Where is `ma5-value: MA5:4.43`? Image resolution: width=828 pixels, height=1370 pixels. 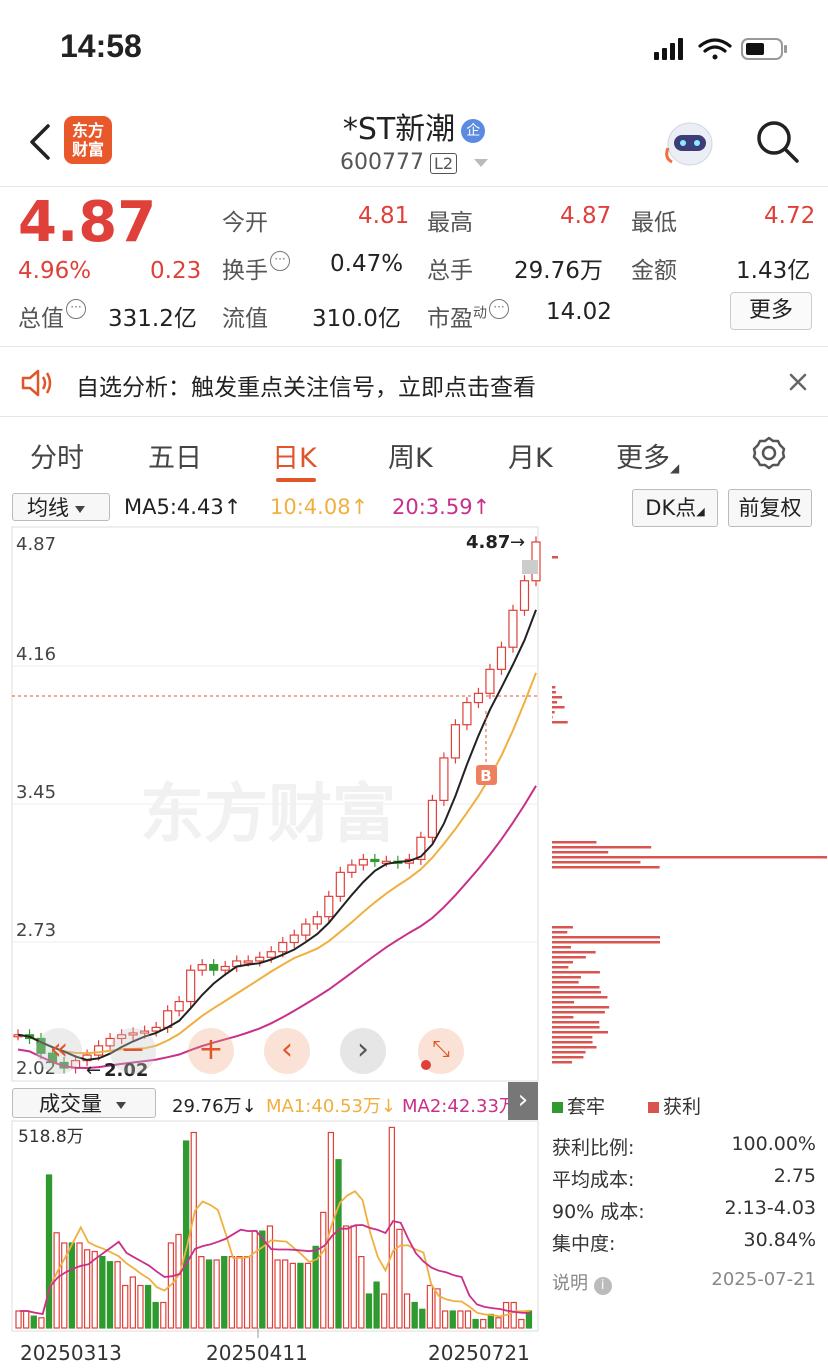 ma5-value: MA5:4.43 is located at coordinates (174, 507).